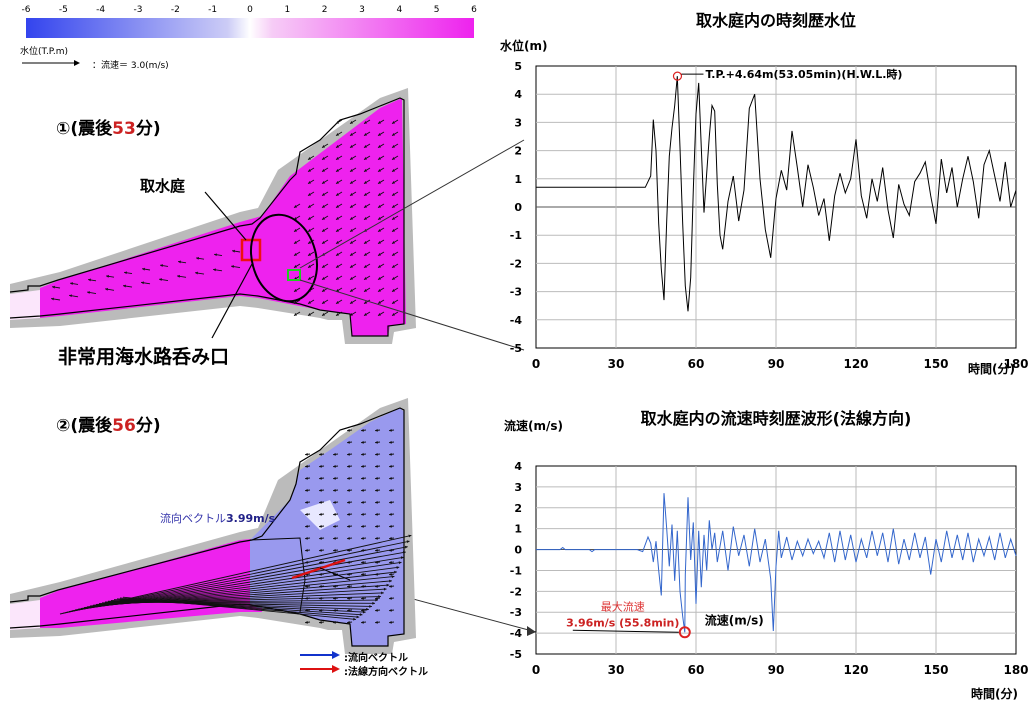 The height and width of the screenshot is (708, 1032). I want to click on scale-tick-label: 0, so click(250, 10).